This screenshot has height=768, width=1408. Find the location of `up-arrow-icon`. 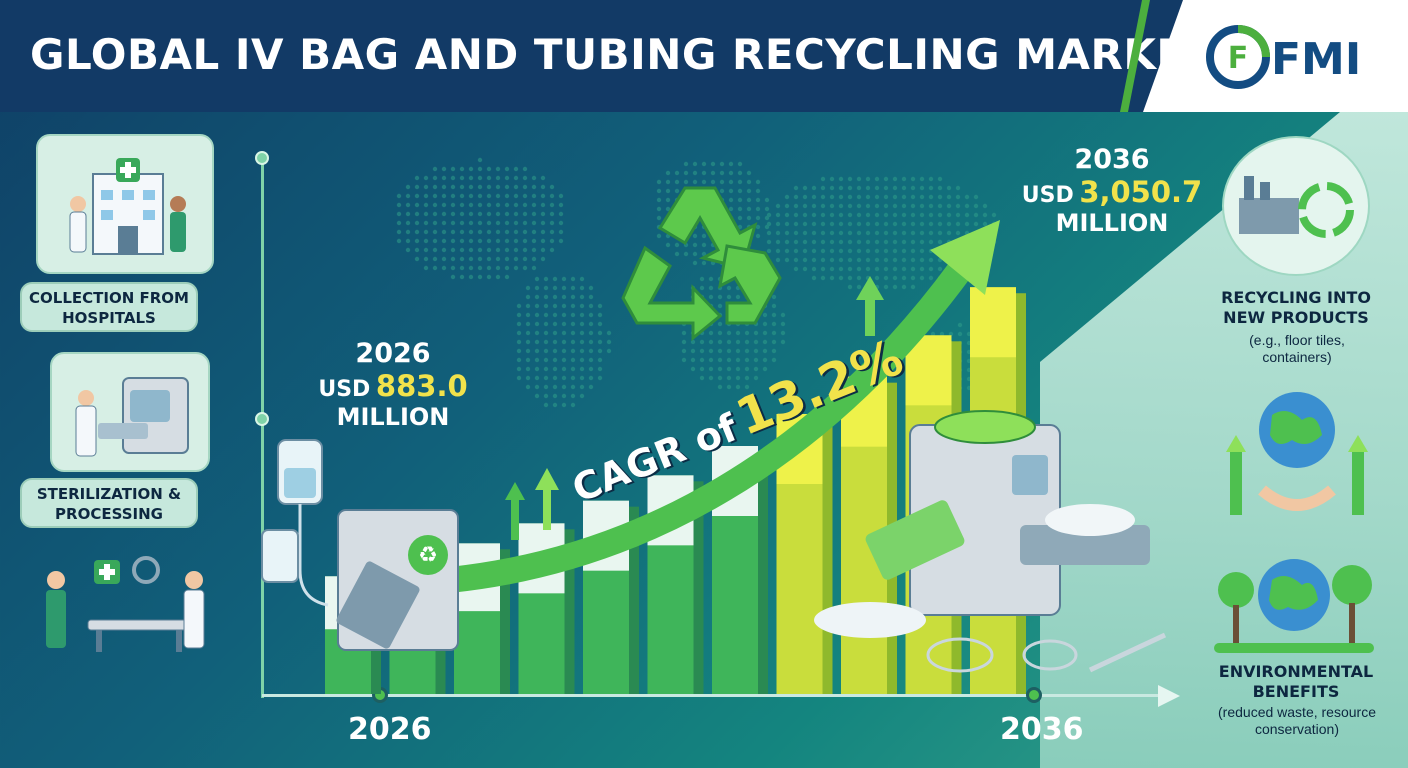

up-arrow-icon is located at coordinates (532, 504).